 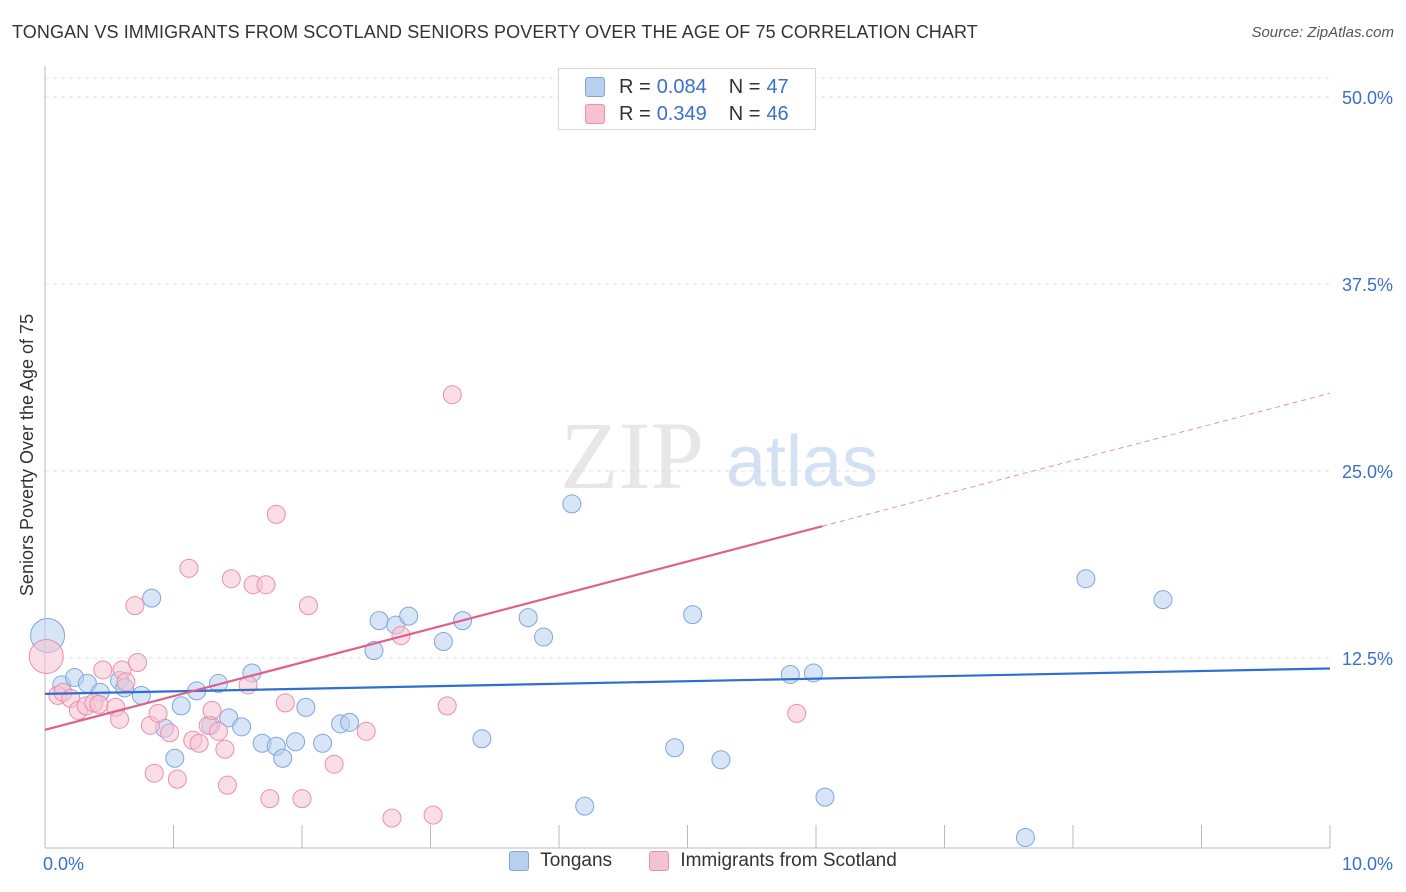 What do you see at coordinates (788, 860) in the screenshot?
I see `legend-label-scotland: Immigrants from Scotland` at bounding box center [788, 860].